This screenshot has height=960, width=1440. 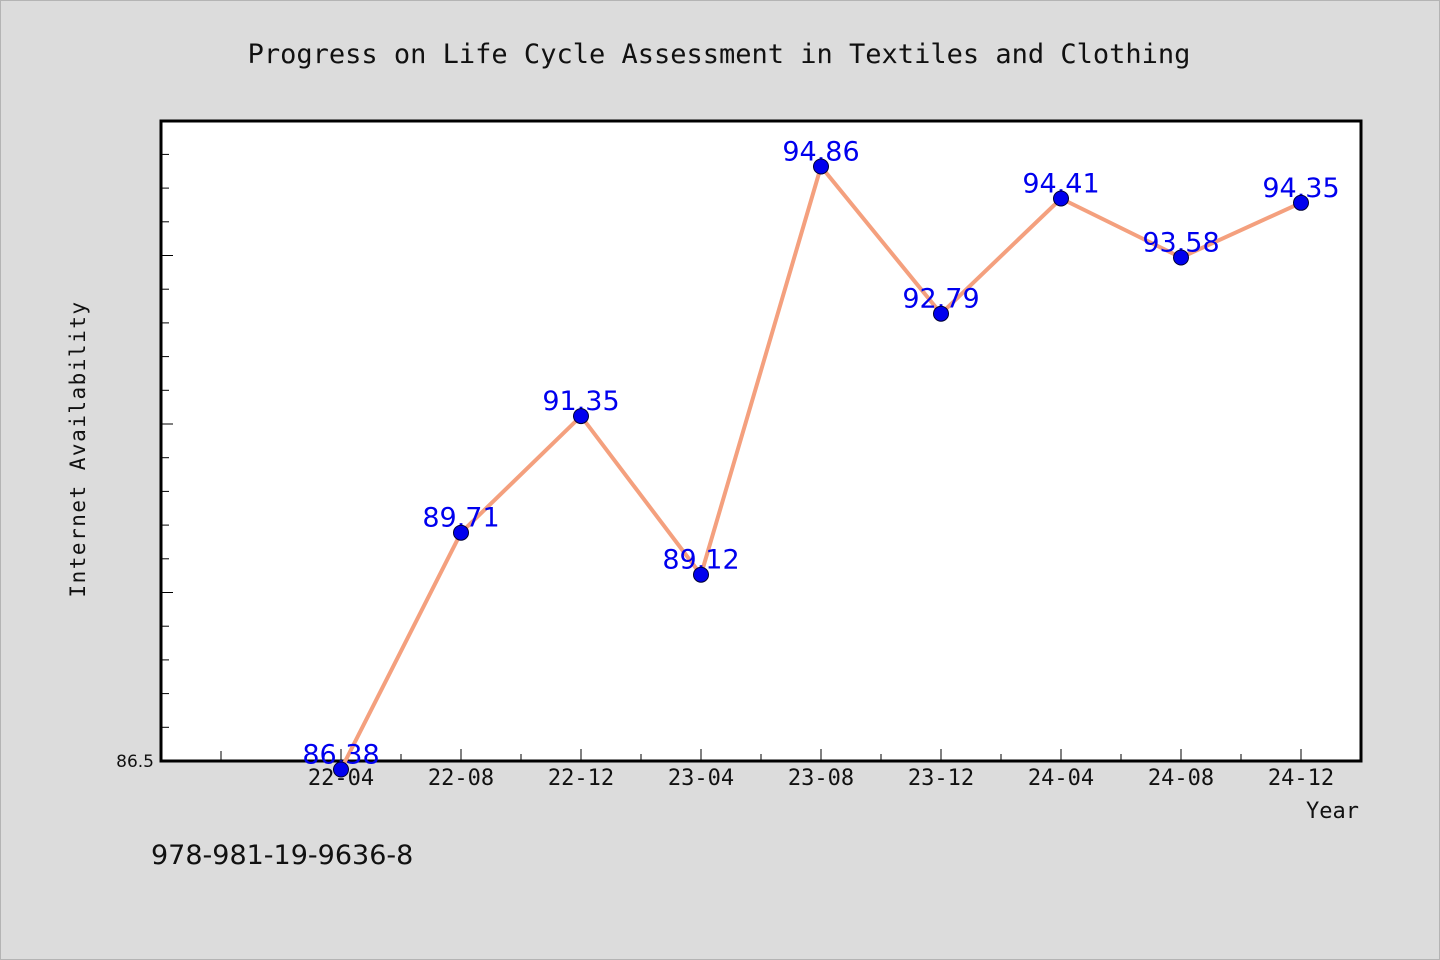 I want to click on x-tick-label: 22-12, so click(x=581, y=778).